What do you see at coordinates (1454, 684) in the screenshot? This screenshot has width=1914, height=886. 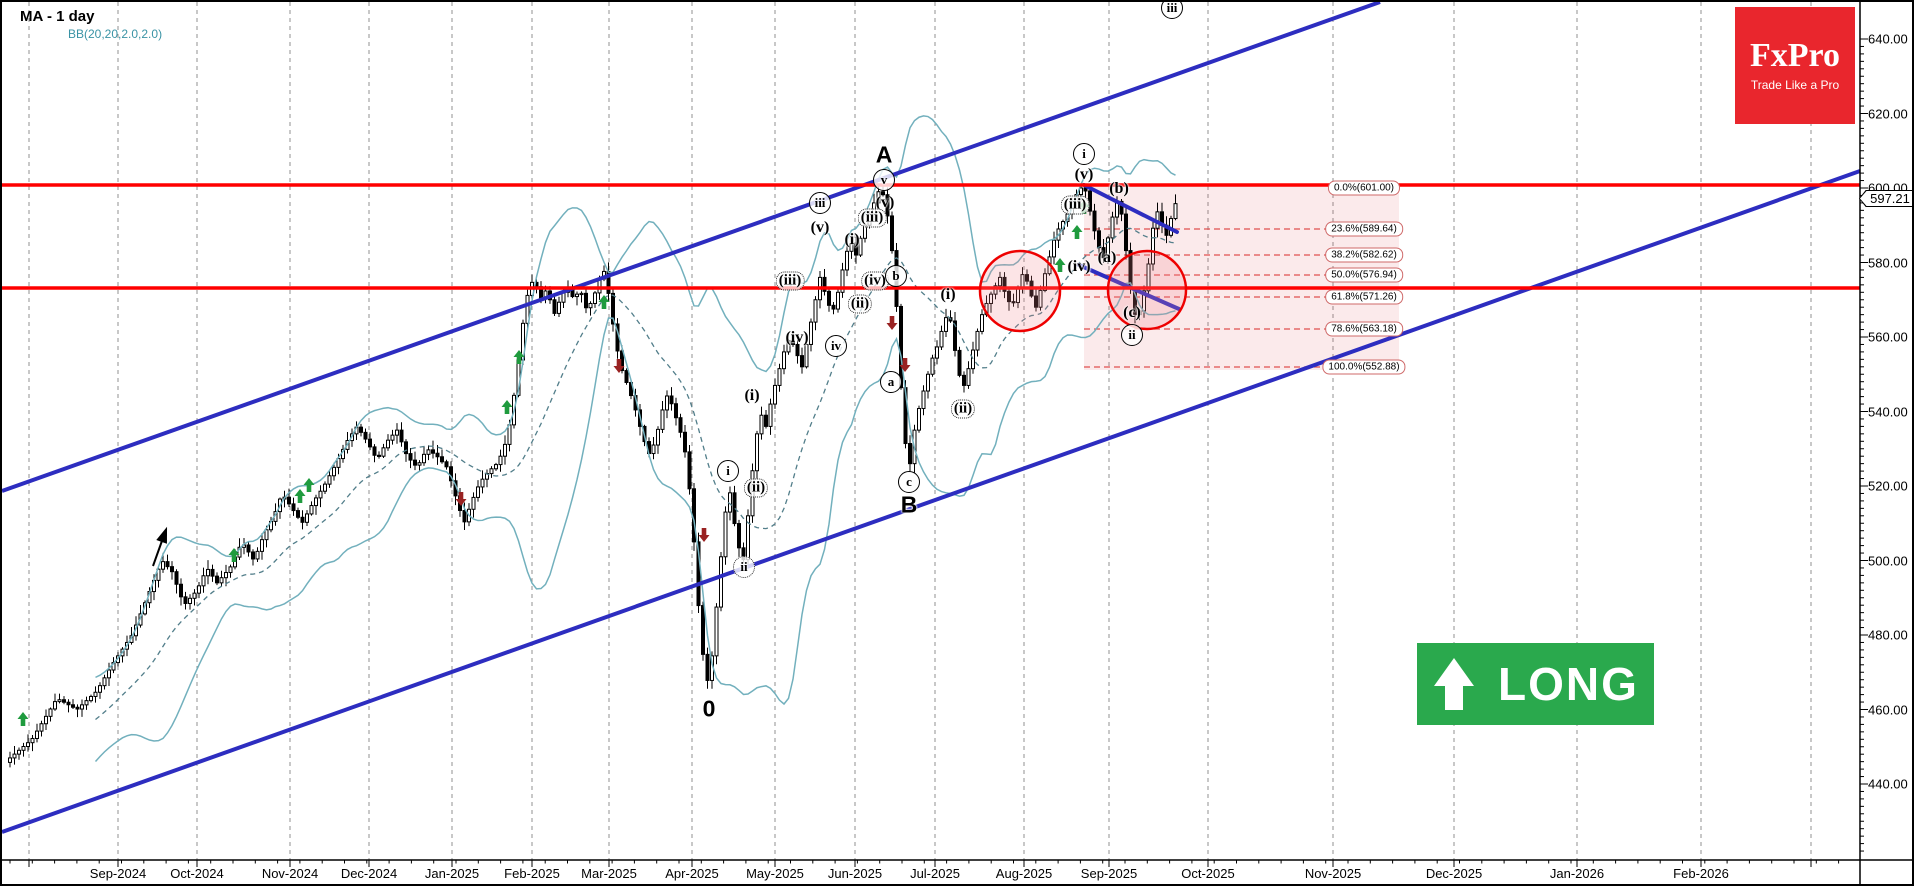 I see `up-arrow-icon` at bounding box center [1454, 684].